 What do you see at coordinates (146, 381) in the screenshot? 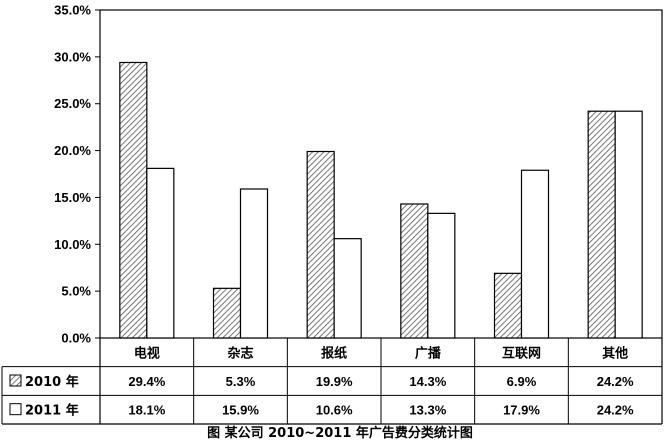
I see `data-label: 29.4%` at bounding box center [146, 381].